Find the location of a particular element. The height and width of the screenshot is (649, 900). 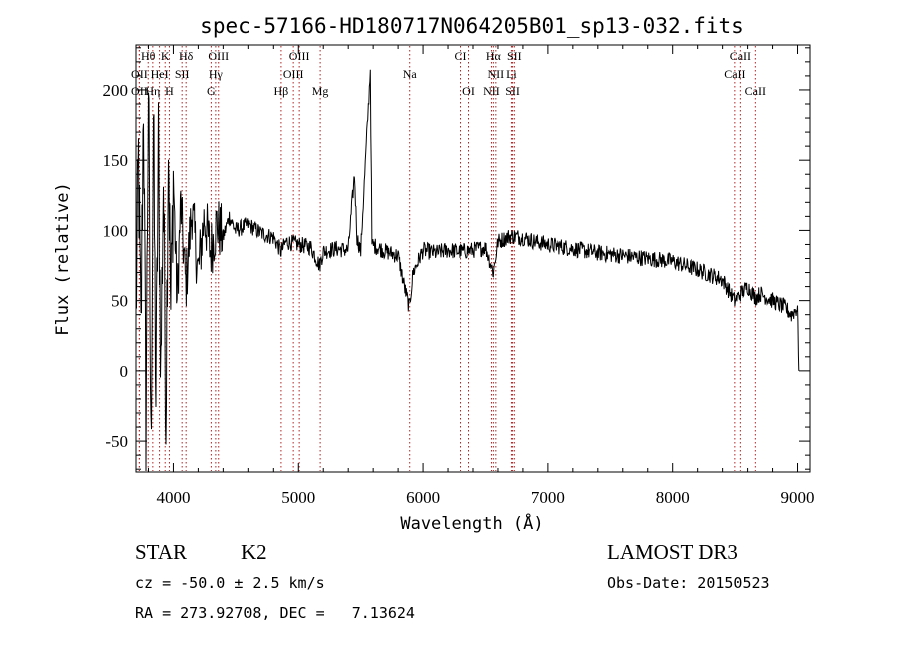

object-subclass: K2 is located at coordinates (254, 552).